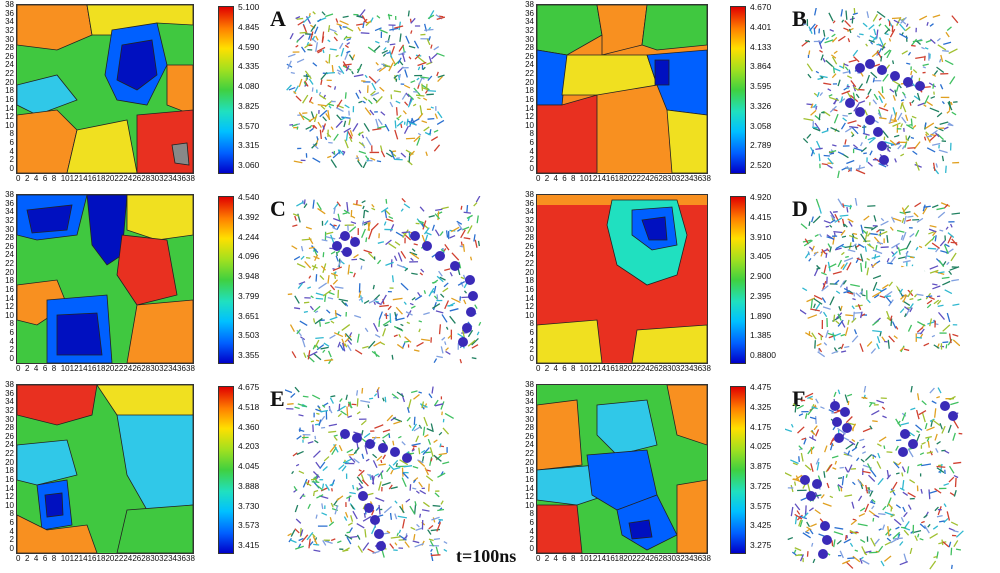  Describe the element at coordinates (83, 558) in the screenshot. I see `x-tick-label: 14` at that location.